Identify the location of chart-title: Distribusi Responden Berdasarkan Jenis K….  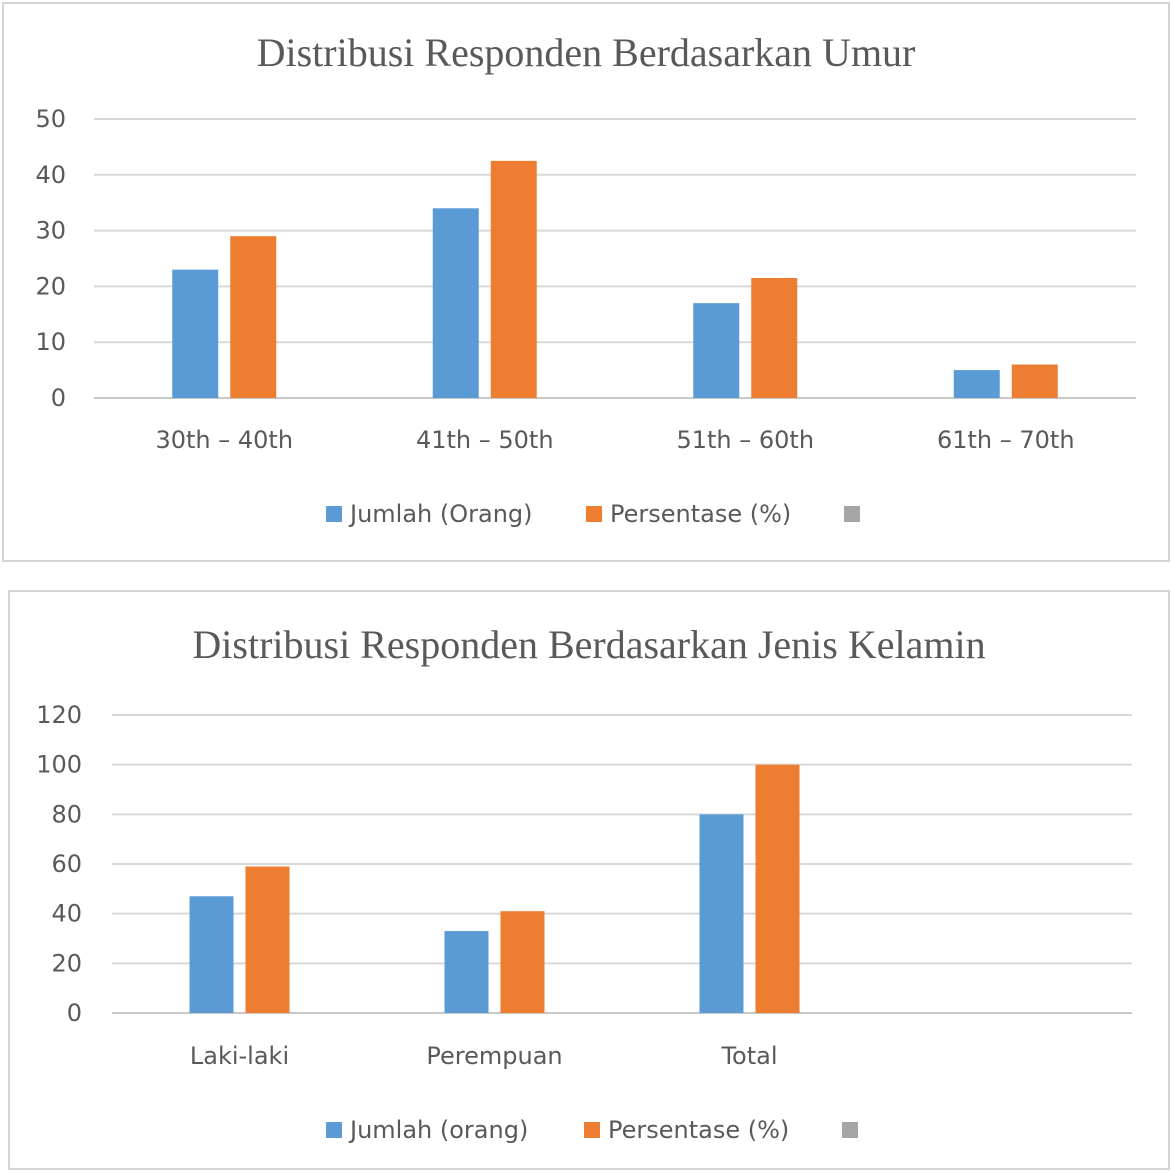
(588, 644).